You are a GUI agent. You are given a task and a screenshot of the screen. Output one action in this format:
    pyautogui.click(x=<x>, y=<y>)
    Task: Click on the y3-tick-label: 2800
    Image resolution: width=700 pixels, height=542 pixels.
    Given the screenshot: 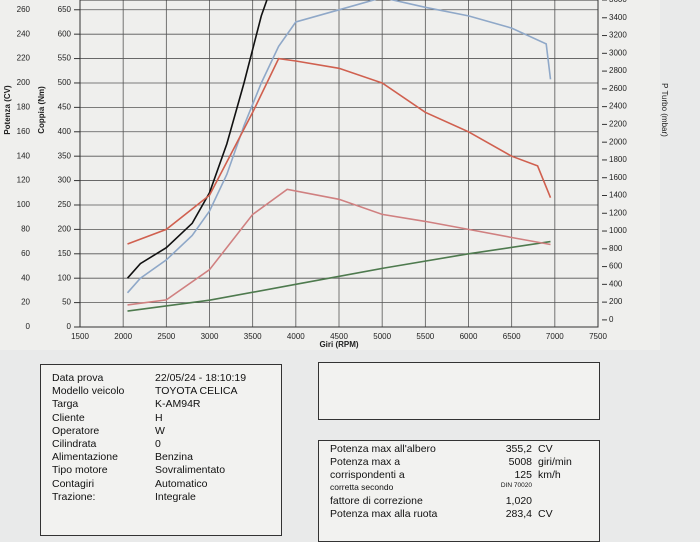 What is the action you would take?
    pyautogui.click(x=618, y=70)
    